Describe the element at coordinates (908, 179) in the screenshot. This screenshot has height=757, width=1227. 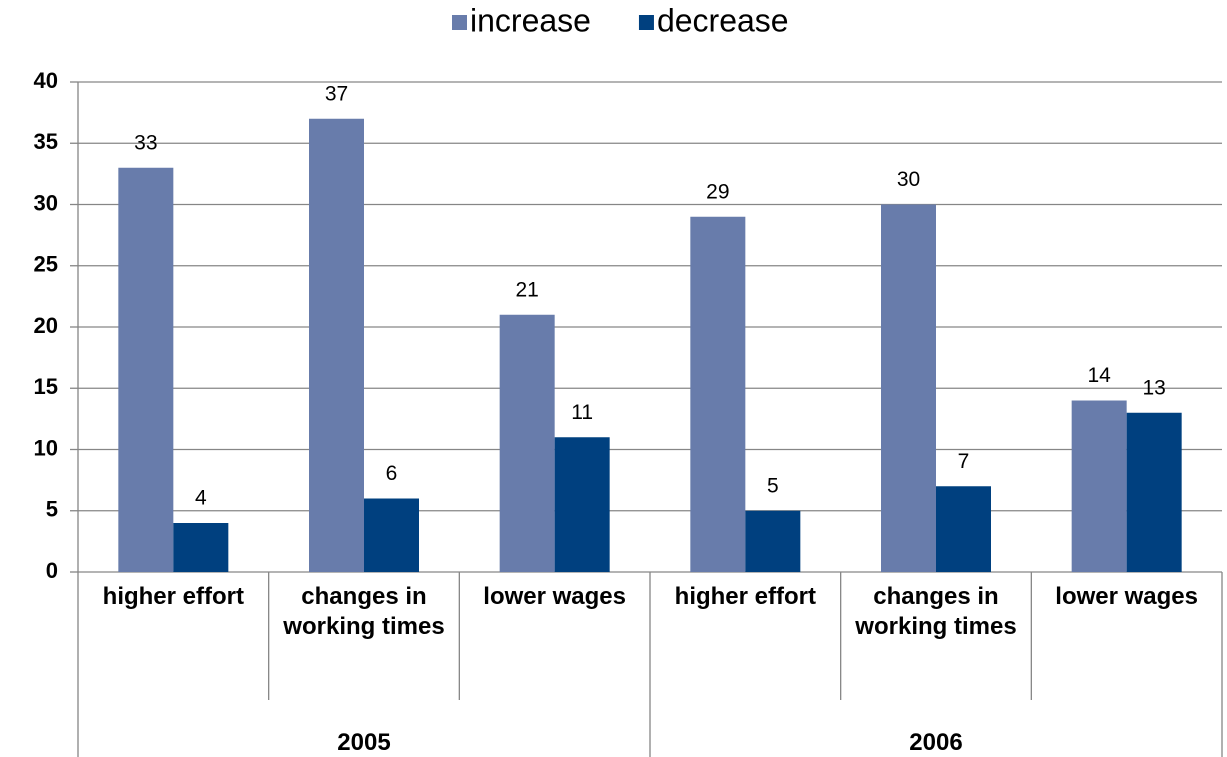
I see `value-label: 30` at that location.